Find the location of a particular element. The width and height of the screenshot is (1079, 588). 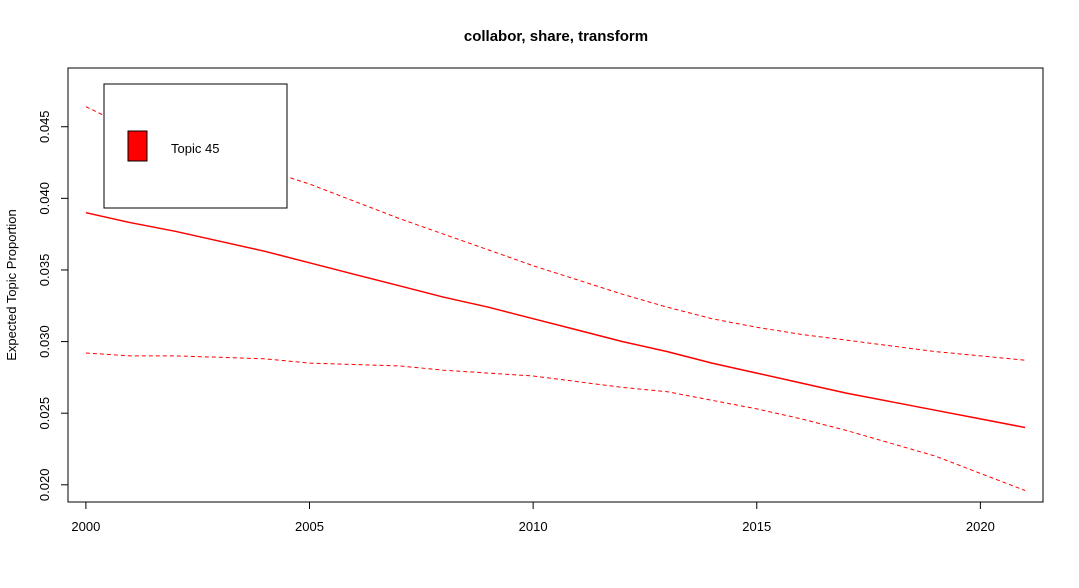

x-tick-label: 2000 is located at coordinates (85, 526).